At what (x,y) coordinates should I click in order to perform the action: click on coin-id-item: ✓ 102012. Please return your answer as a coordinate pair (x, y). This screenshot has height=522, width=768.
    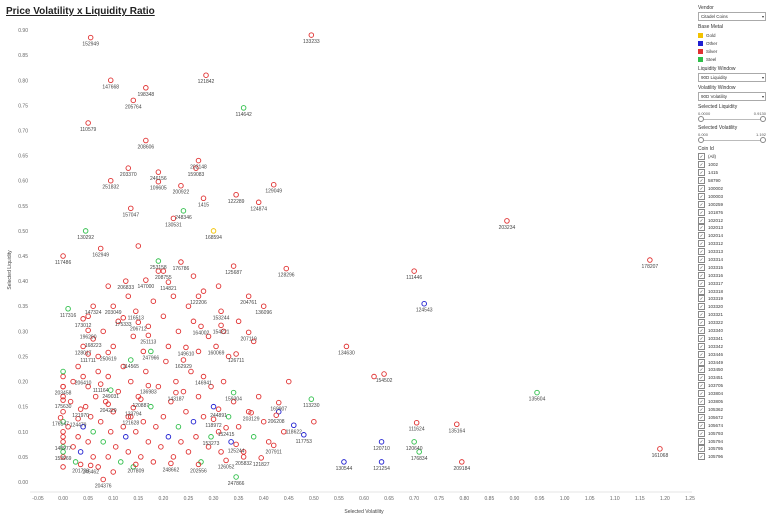
    Looking at the image, I should click on (732, 220).